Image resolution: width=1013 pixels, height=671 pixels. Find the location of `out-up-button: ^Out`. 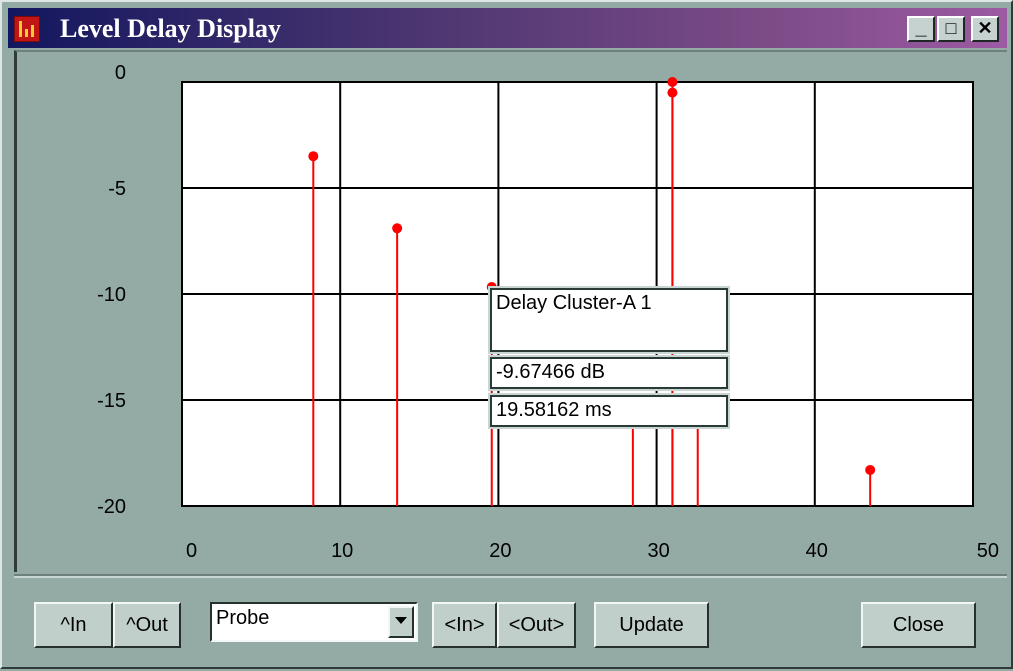

out-up-button: ^Out is located at coordinates (147, 625).